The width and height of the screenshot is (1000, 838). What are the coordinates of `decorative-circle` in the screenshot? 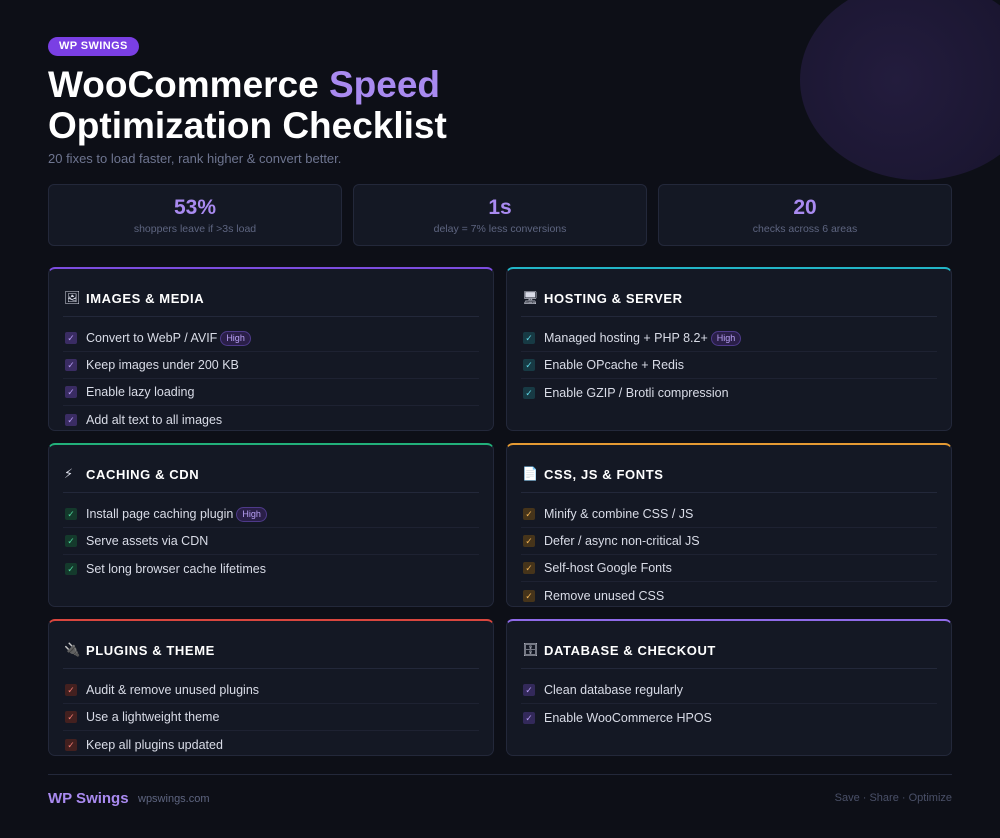 It's located at (900, 90).